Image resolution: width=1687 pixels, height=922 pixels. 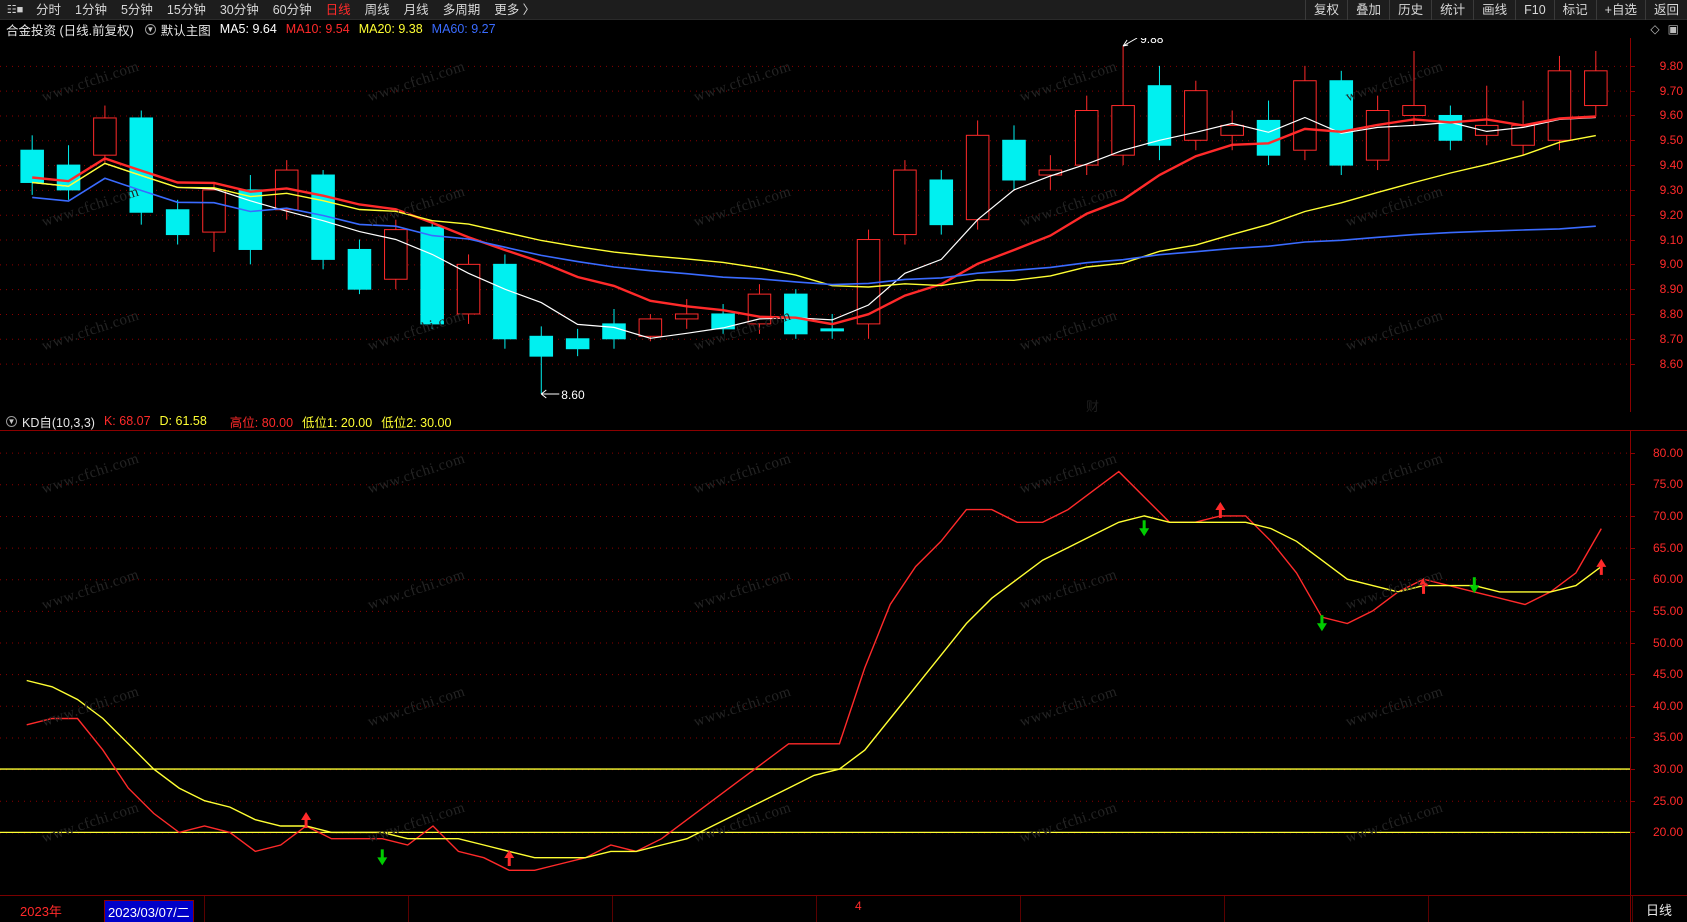 What do you see at coordinates (1671, 239) in the screenshot?
I see `price-axis-label: 9.10` at bounding box center [1671, 239].